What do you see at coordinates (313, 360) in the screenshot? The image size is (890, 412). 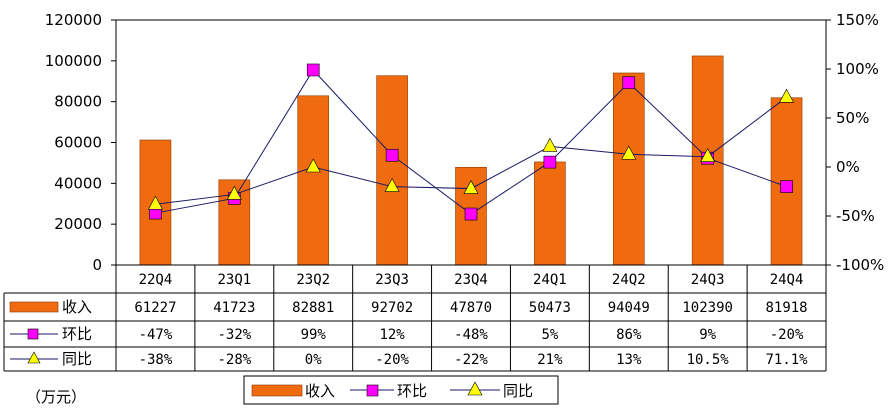 I see `yoy-value: 0%` at bounding box center [313, 360].